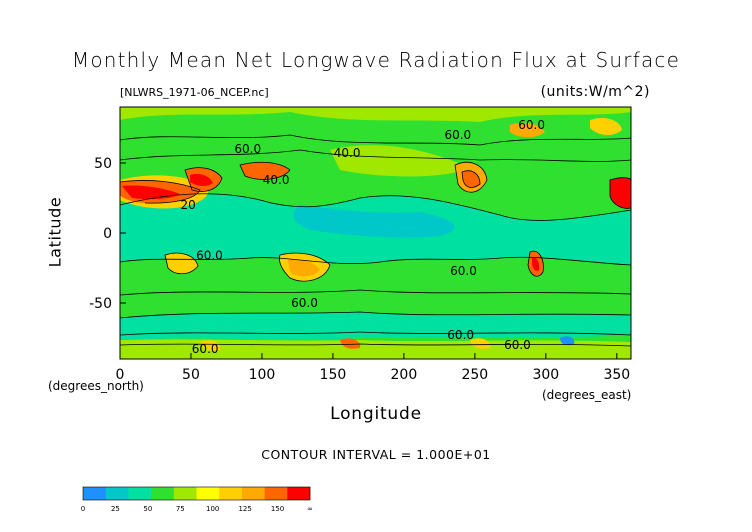 Image resolution: width=752 pixels, height=532 pixels. I want to click on na-west-core, so click(471, 179).